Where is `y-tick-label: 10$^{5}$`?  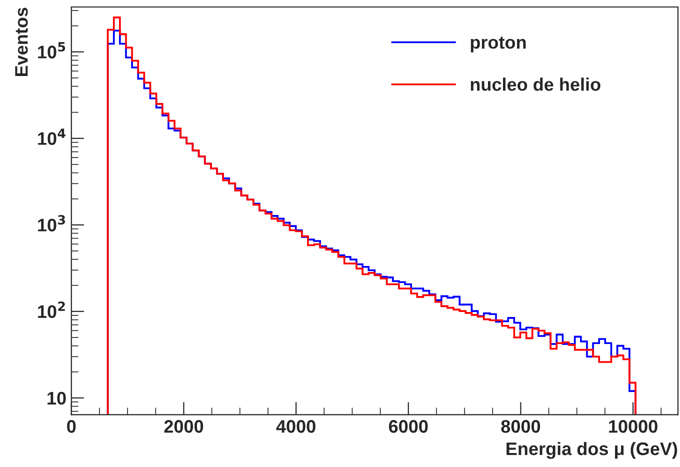
y-tick-label: 10$^{5}$ is located at coordinates (52, 50).